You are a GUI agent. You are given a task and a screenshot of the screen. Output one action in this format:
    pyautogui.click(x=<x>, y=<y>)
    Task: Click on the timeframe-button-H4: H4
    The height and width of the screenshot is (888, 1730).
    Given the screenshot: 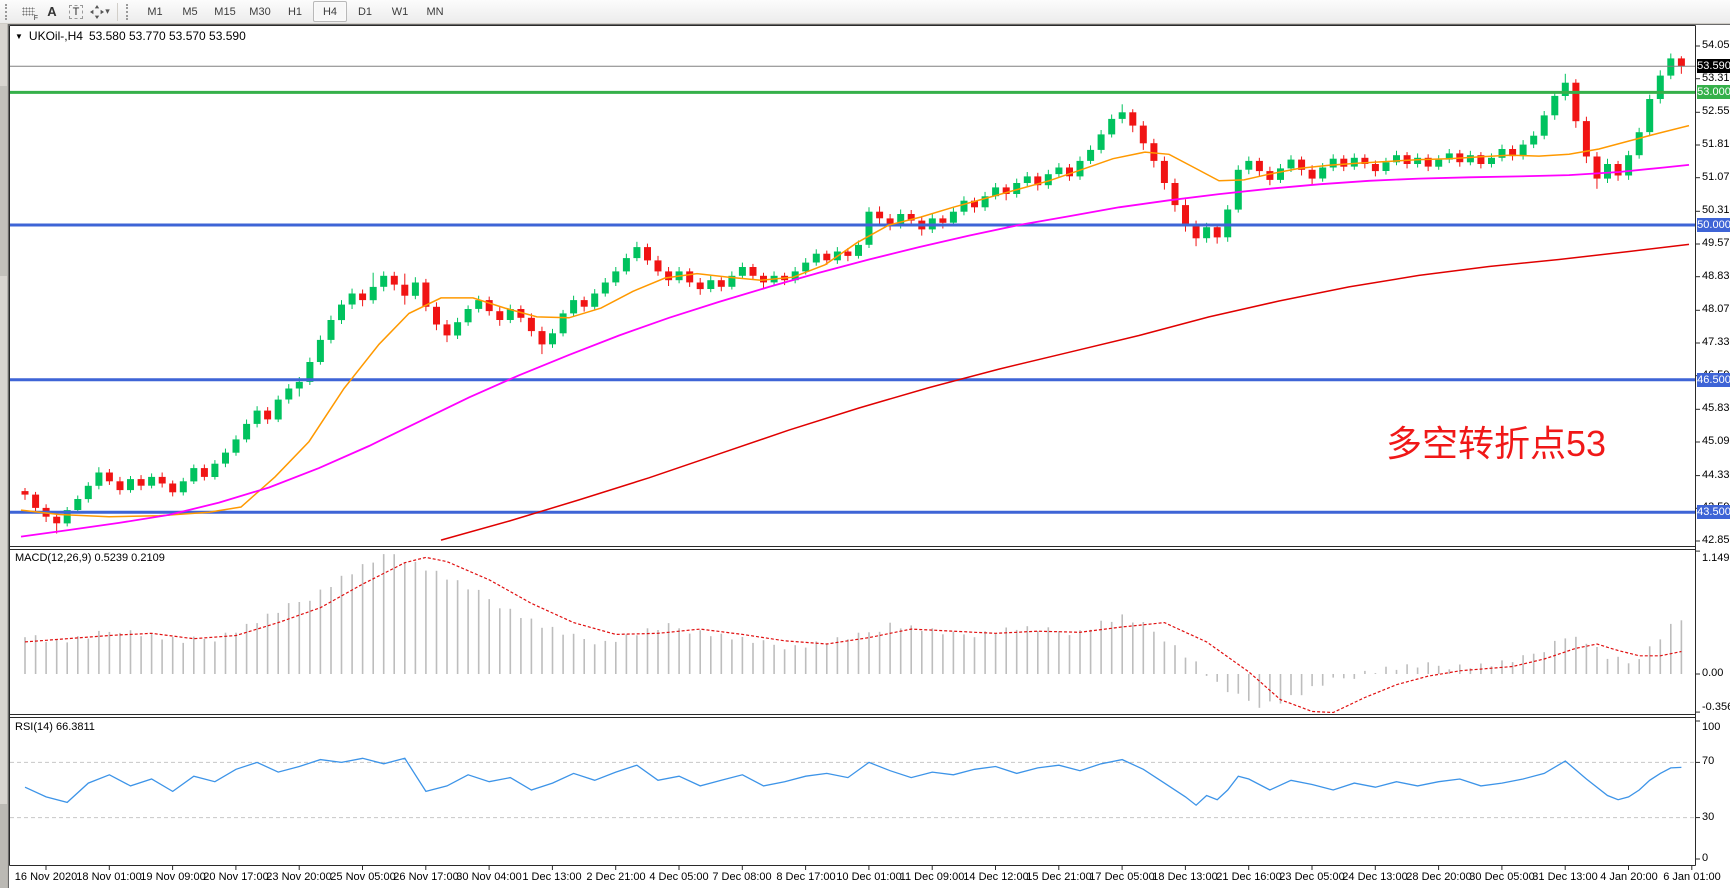 What is the action you would take?
    pyautogui.click(x=330, y=11)
    